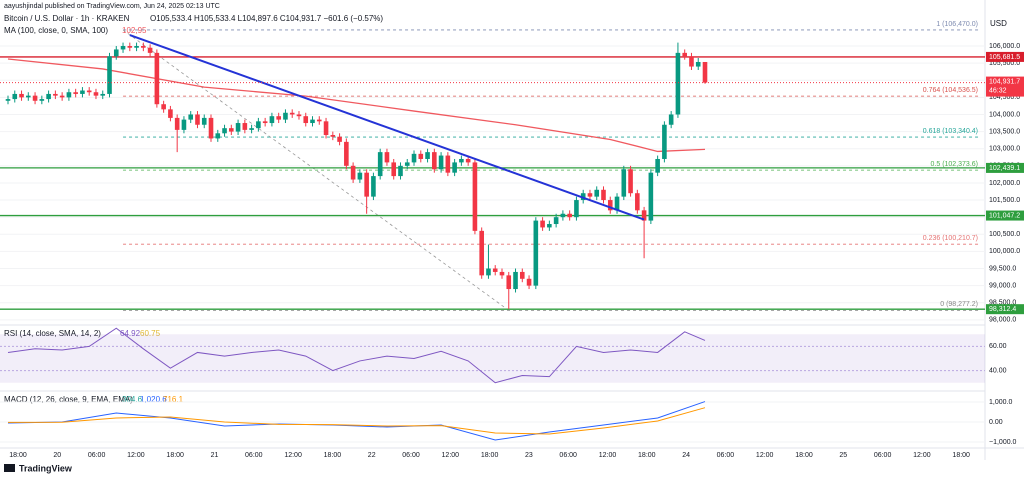 The width and height of the screenshot is (1024, 479). I want to click on fib-label: 1 (106,470.0), so click(957, 24).